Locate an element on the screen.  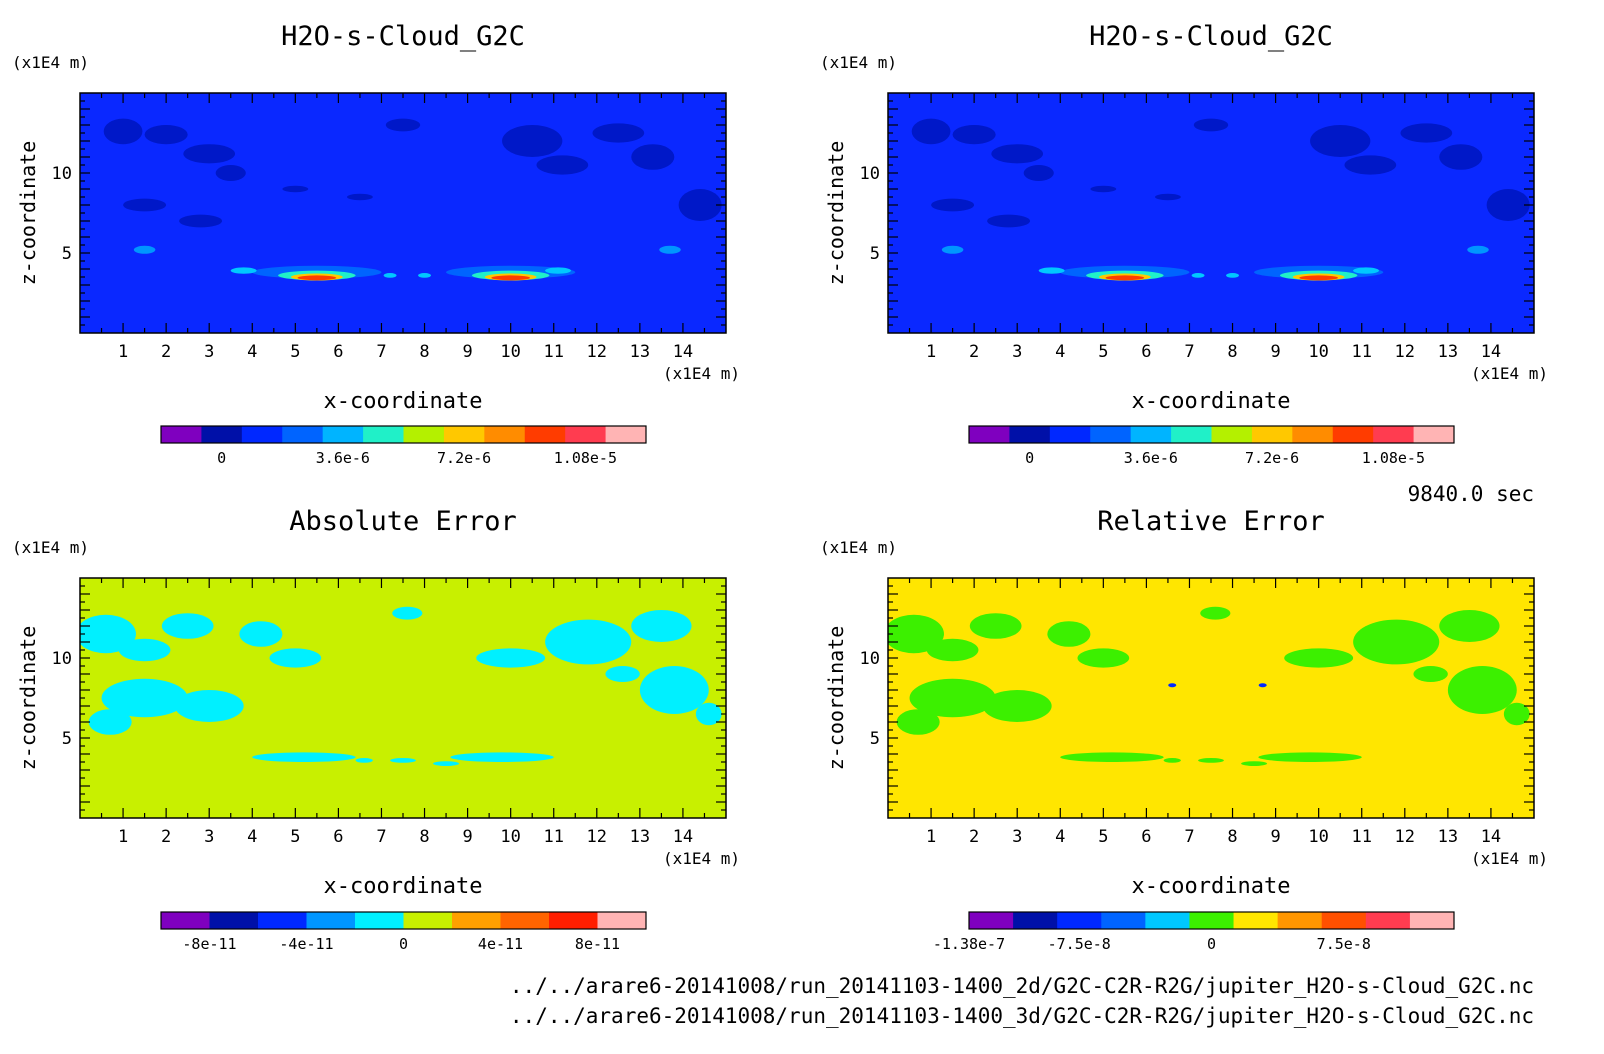
field-layer is located at coordinates (1211, 213).